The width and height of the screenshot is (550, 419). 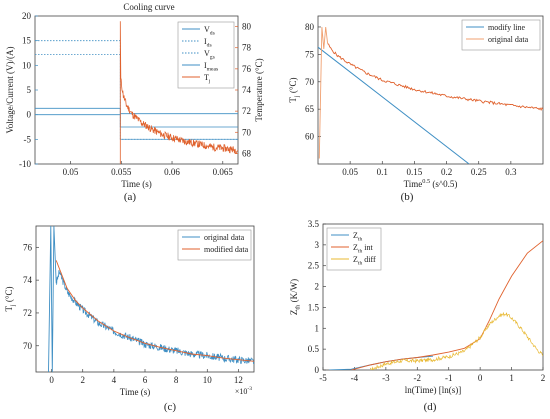 What do you see at coordinates (415, 172) in the screenshot?
I see `panel-b-xtick-label-2: 0.15` at bounding box center [415, 172].